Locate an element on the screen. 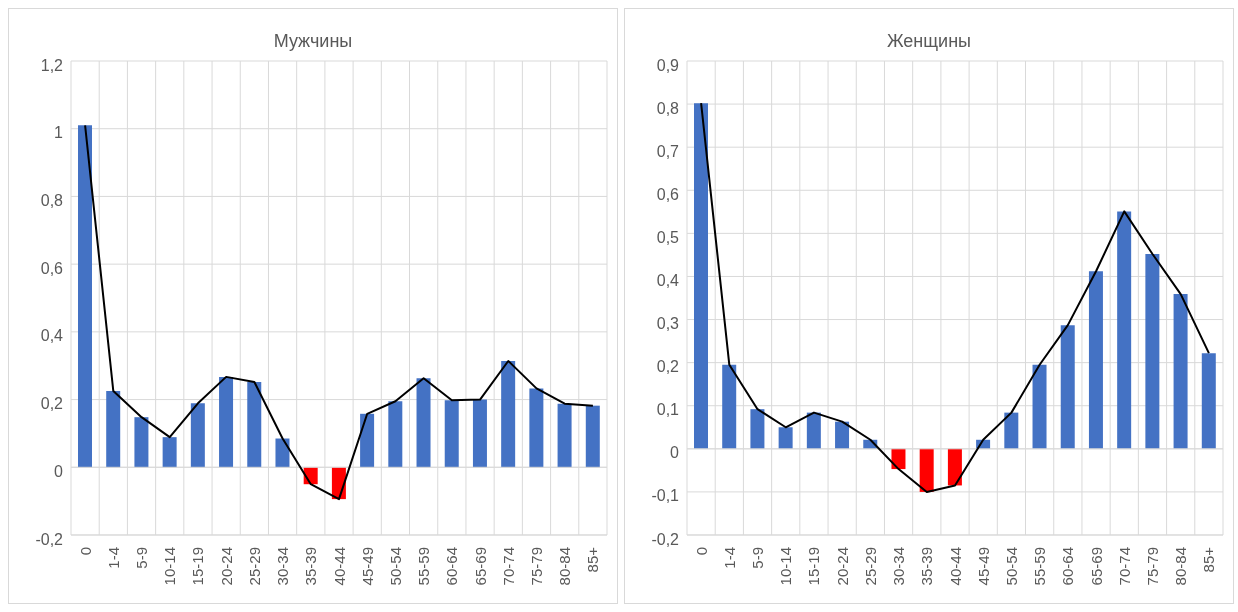  chart-title: Женщины is located at coordinates (929, 40).